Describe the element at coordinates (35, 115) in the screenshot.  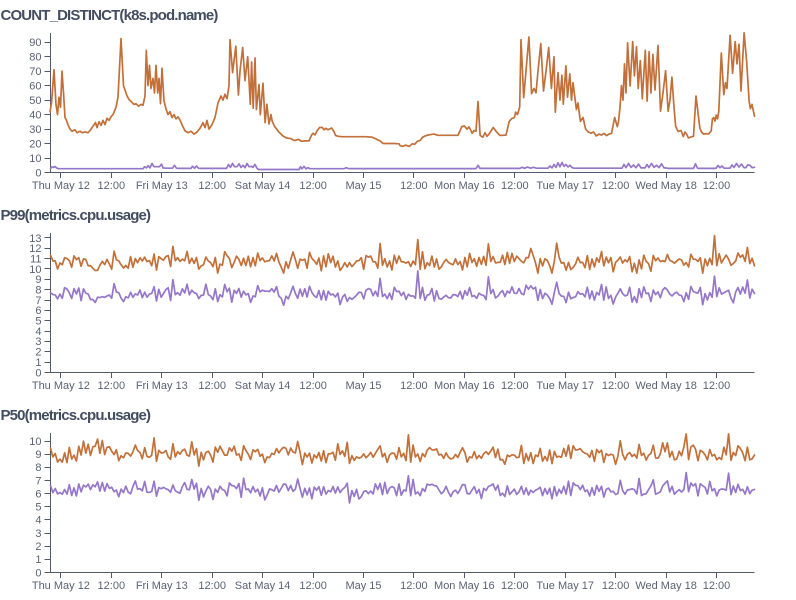
I see `svg-text: 40` at that location.